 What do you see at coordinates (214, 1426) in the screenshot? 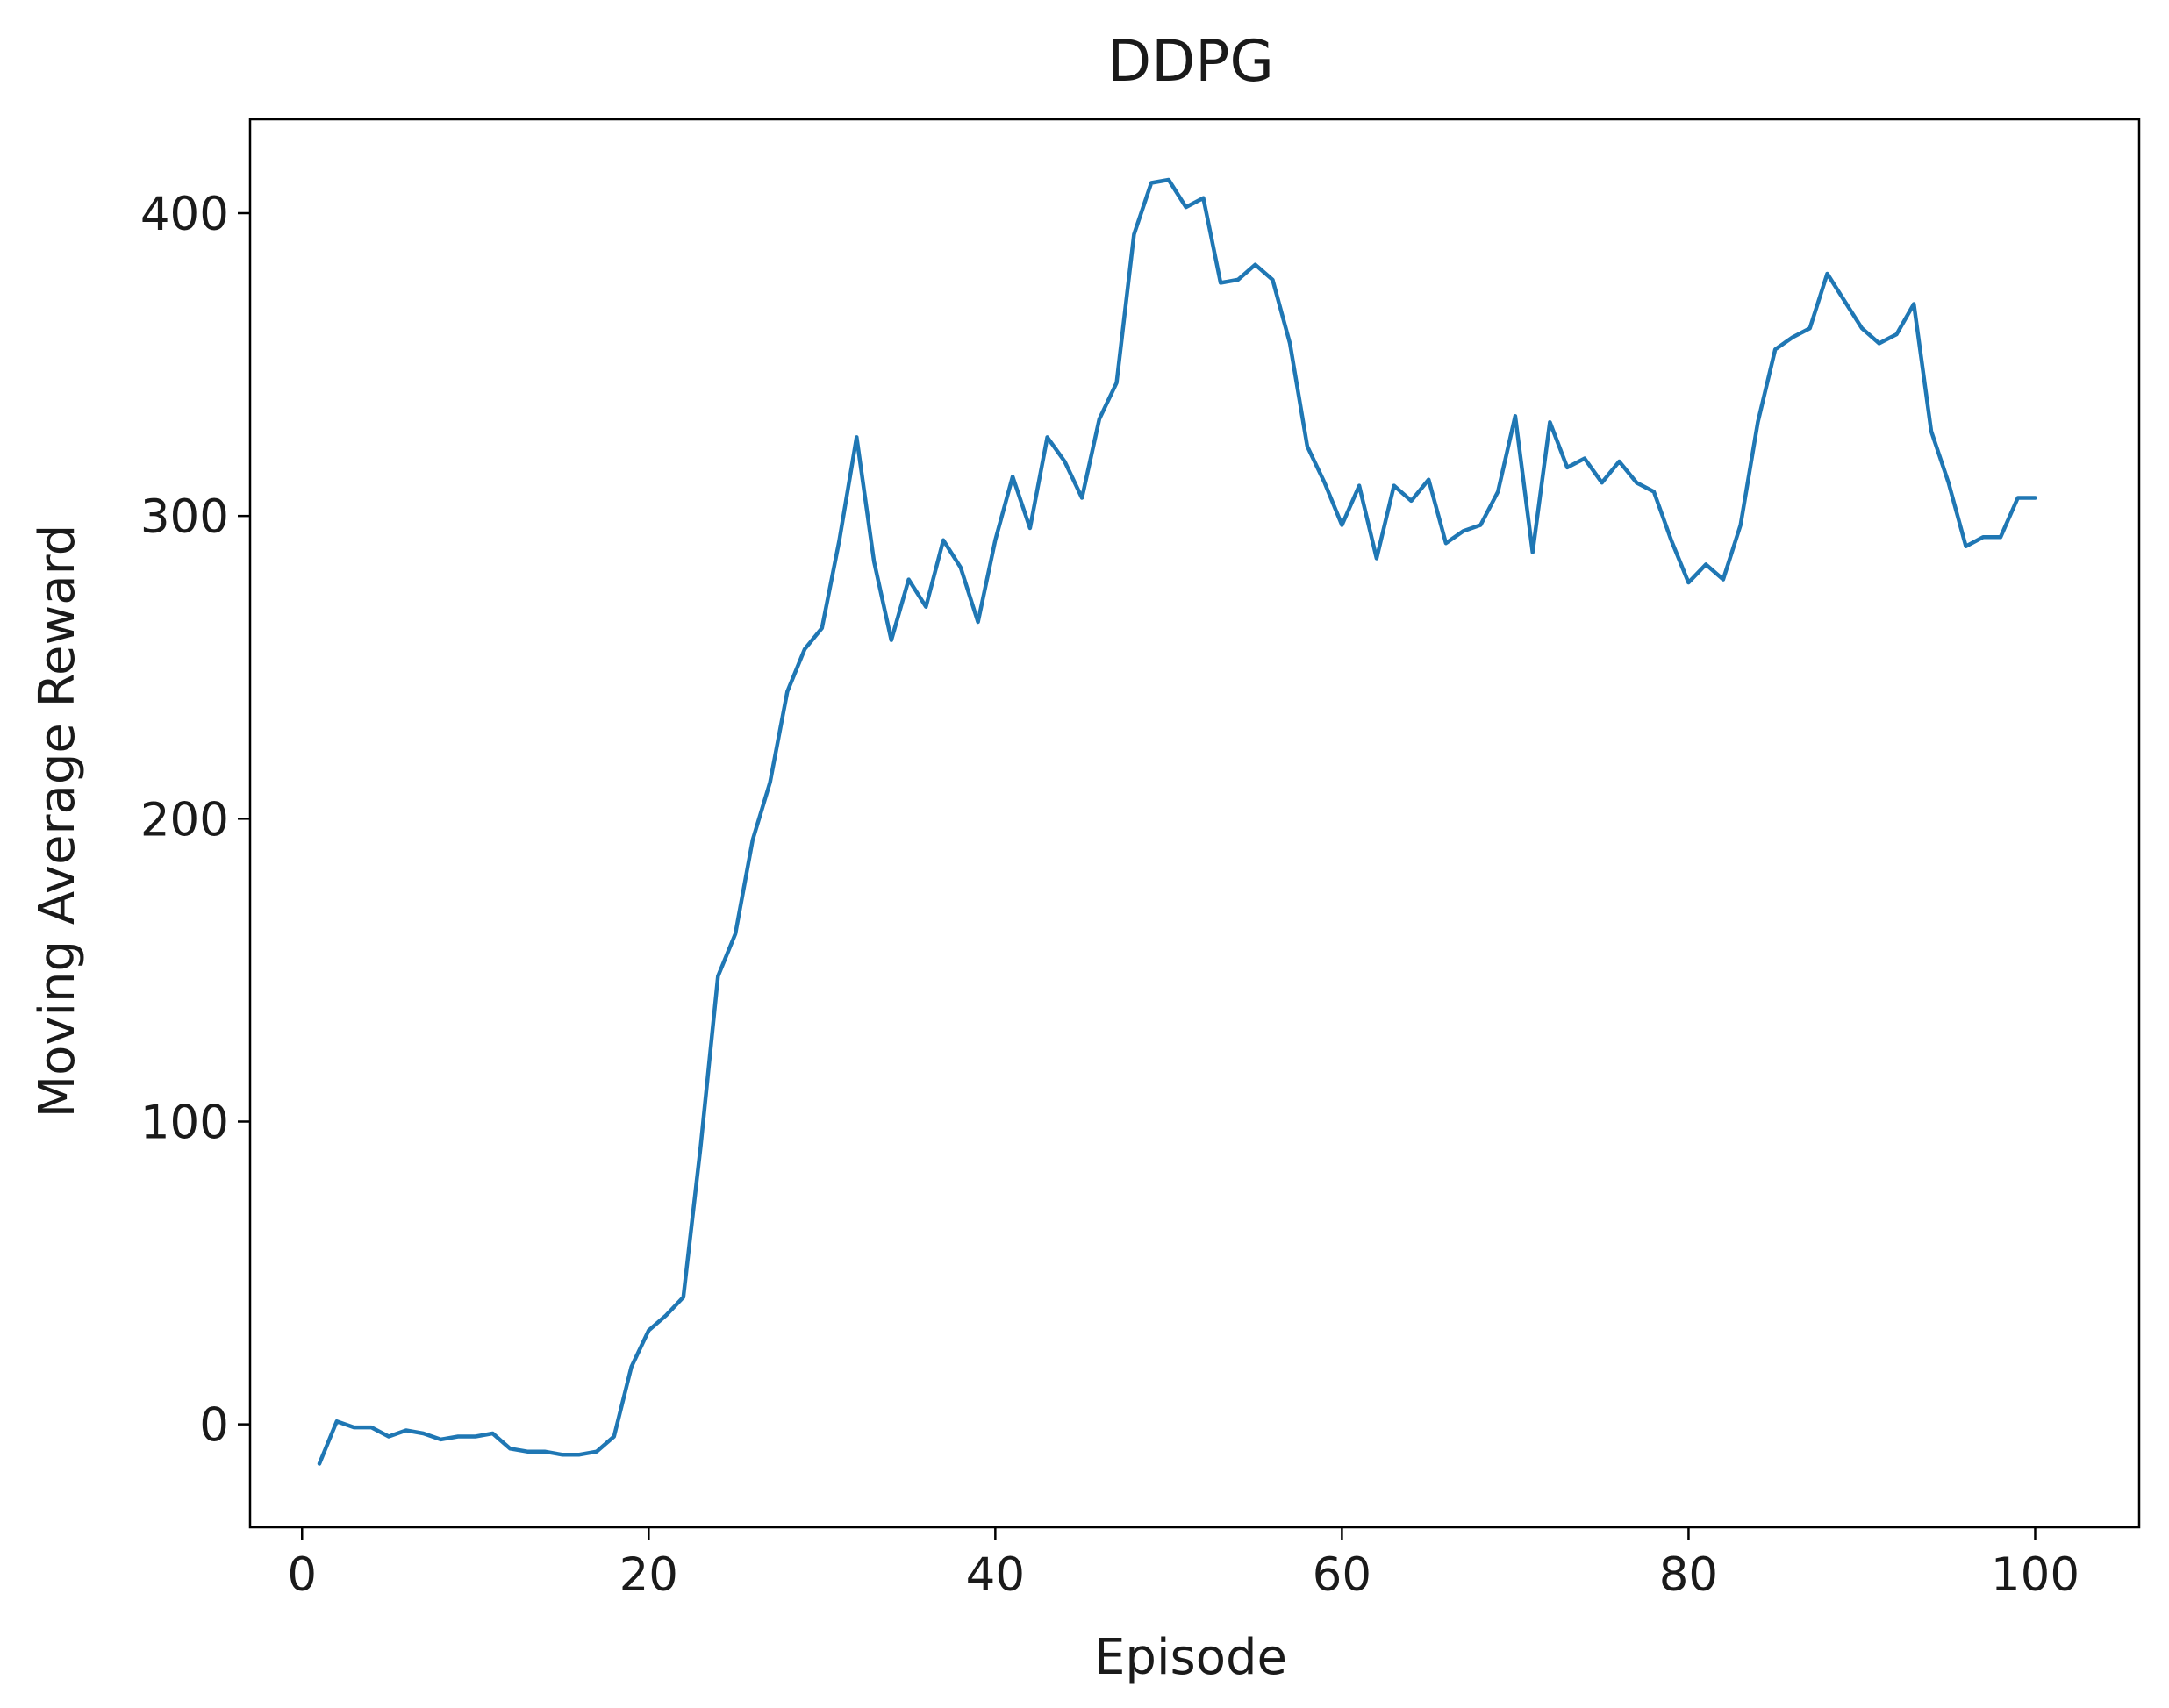
I see `y-tick-label: 0` at bounding box center [214, 1426].